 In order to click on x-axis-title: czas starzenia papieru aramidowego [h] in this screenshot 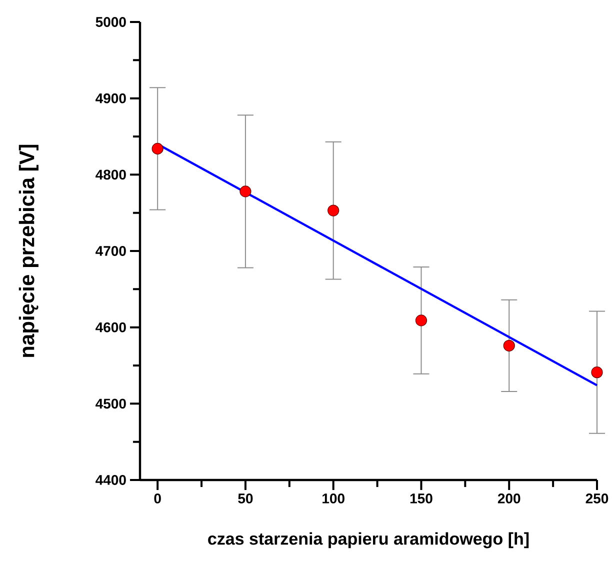, I will do `click(368, 540)`.